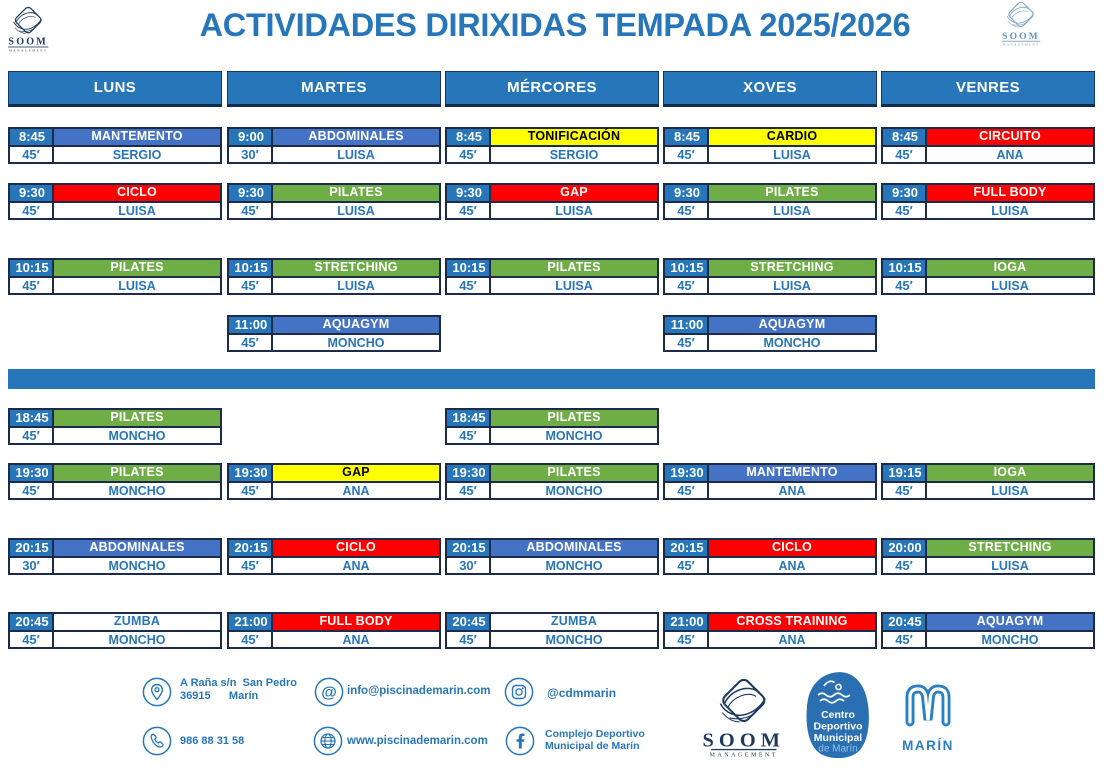 Image resolution: width=1110 pixels, height=773 pixels. I want to click on svg-text: MARÍN, so click(928, 745).